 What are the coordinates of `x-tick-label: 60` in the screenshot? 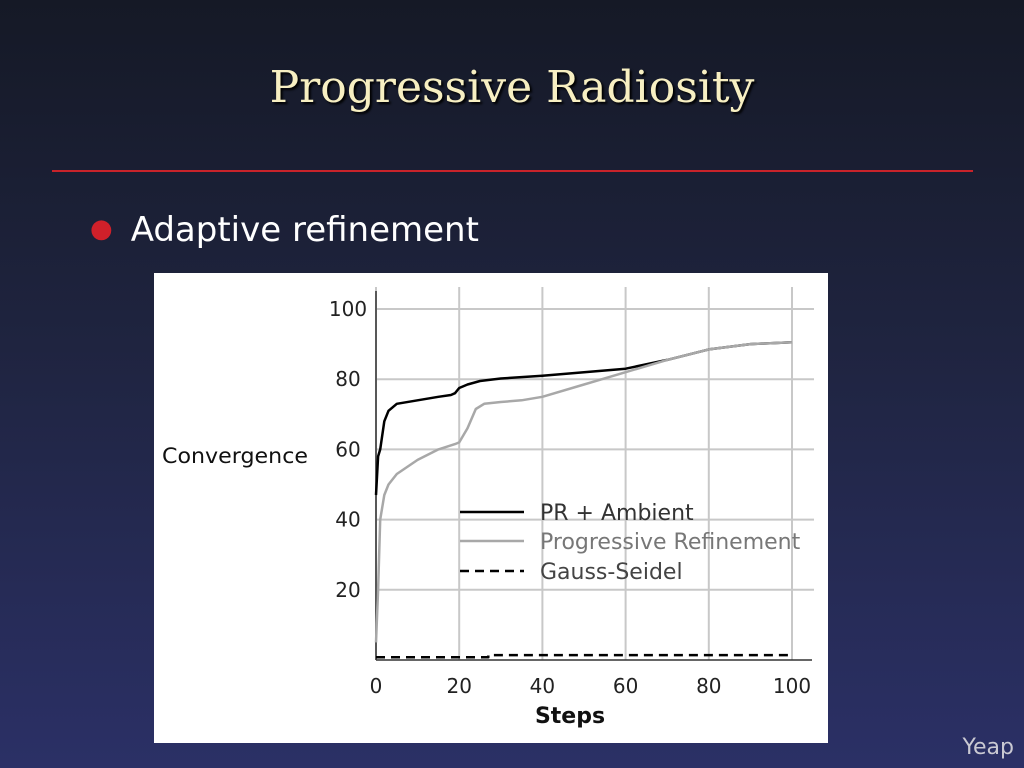 It's located at (625, 686).